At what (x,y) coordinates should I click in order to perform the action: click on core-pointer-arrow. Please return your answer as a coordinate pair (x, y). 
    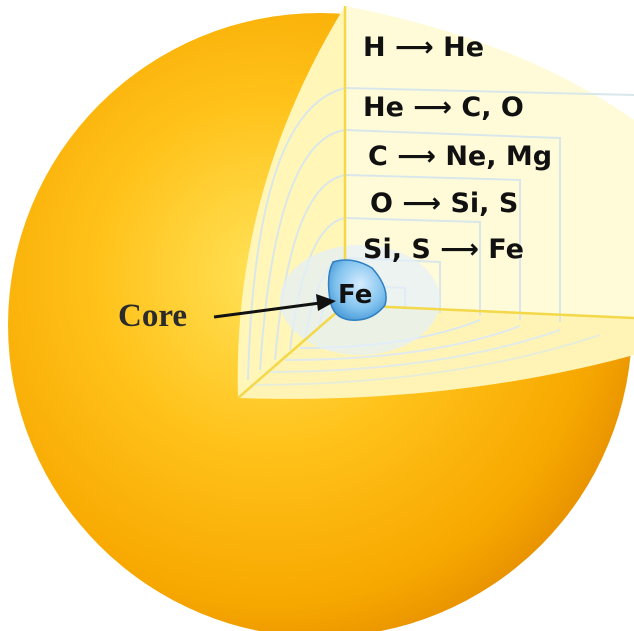
    Looking at the image, I should click on (274, 306).